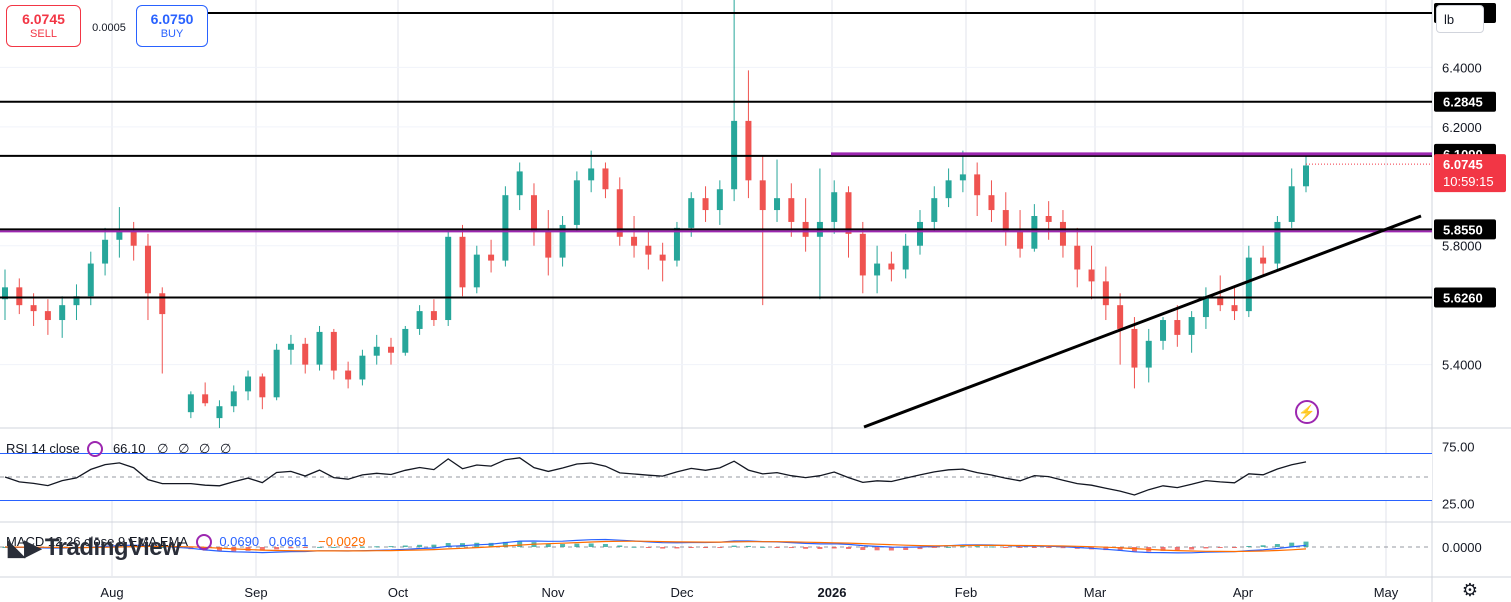 The image size is (1511, 602). Describe the element at coordinates (255, 592) in the screenshot. I see `time-axis-label: Sep` at that location.